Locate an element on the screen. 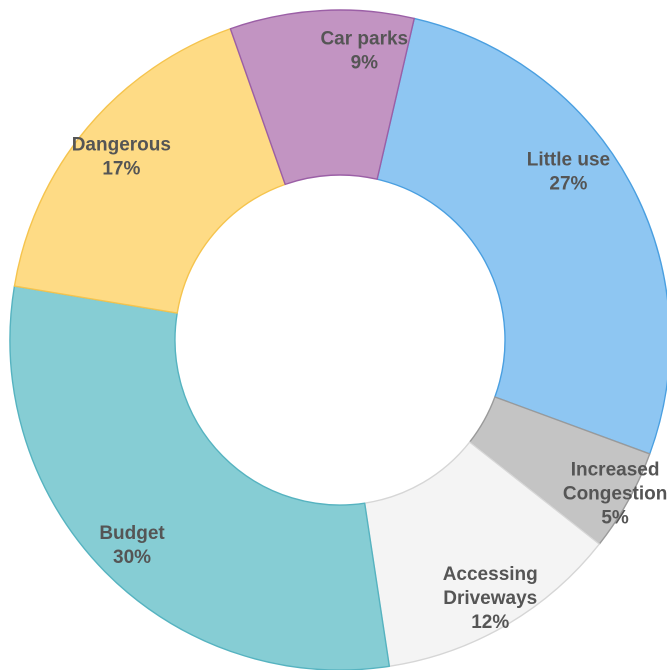 This screenshot has width=667, height=670. slice-label-increased-congestion: Increased Congestion 5% is located at coordinates (615, 494).